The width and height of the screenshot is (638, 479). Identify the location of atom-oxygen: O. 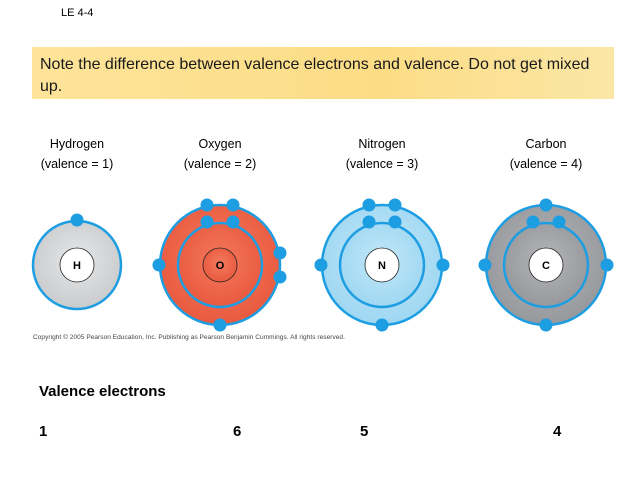
(219, 265).